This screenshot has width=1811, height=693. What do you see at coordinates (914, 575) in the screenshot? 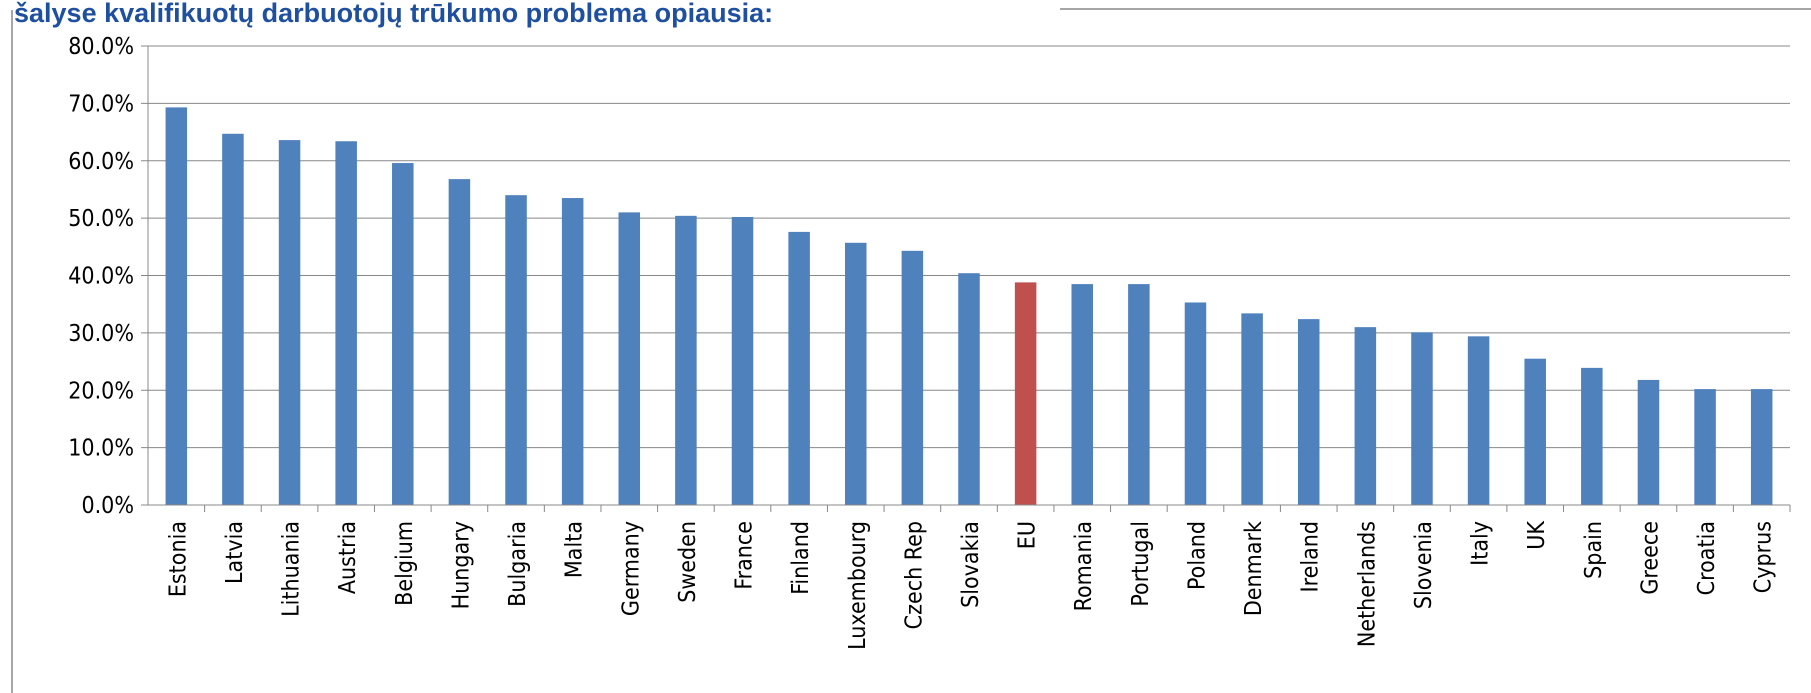
I see `x-tick-label: Czech Rep` at bounding box center [914, 575].